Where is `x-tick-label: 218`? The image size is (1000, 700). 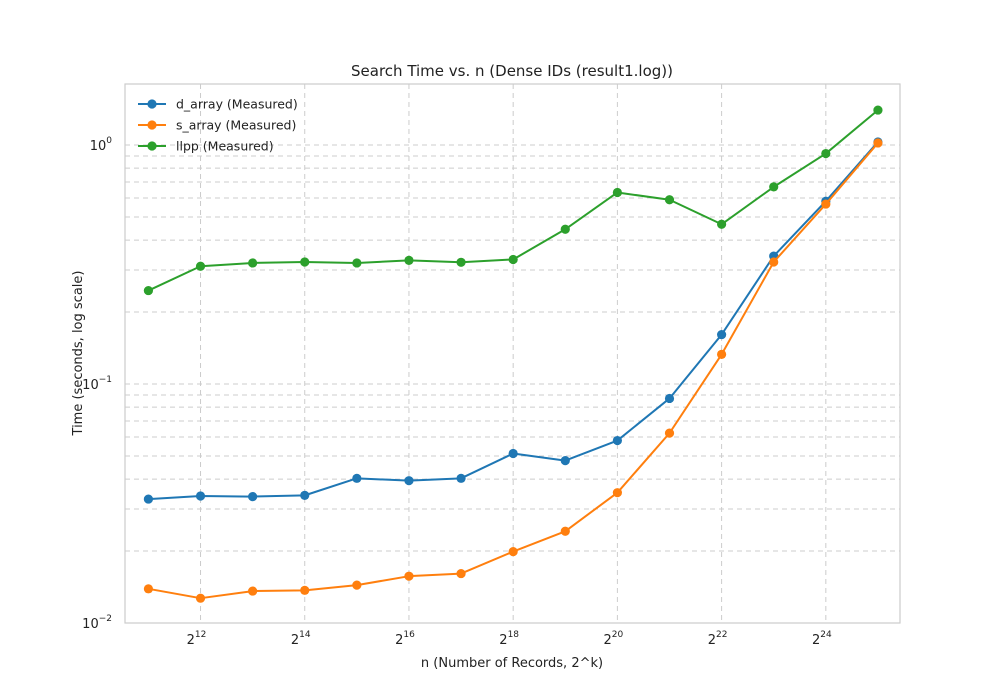 x-tick-label: 218 is located at coordinates (509, 639).